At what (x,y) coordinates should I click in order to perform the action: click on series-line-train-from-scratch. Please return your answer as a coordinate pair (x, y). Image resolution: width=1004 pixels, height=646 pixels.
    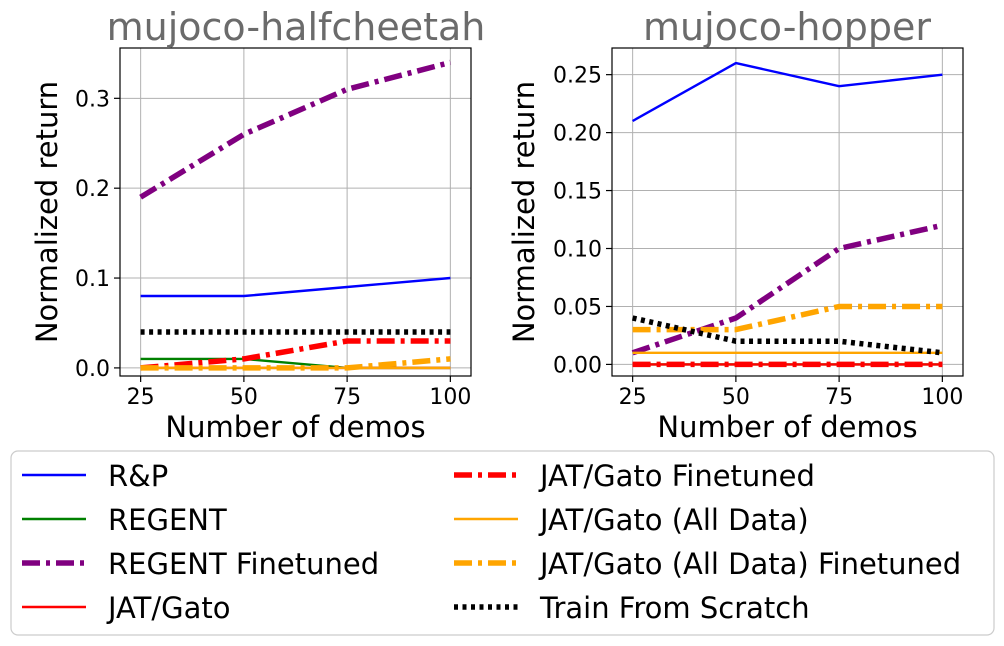
    Looking at the image, I should click on (787, 335).